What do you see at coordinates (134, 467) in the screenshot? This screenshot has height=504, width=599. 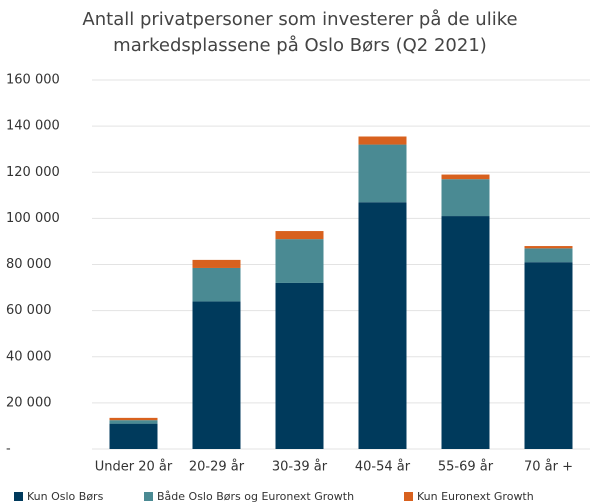 I see `x-tick-label: Under 20 år` at bounding box center [134, 467].